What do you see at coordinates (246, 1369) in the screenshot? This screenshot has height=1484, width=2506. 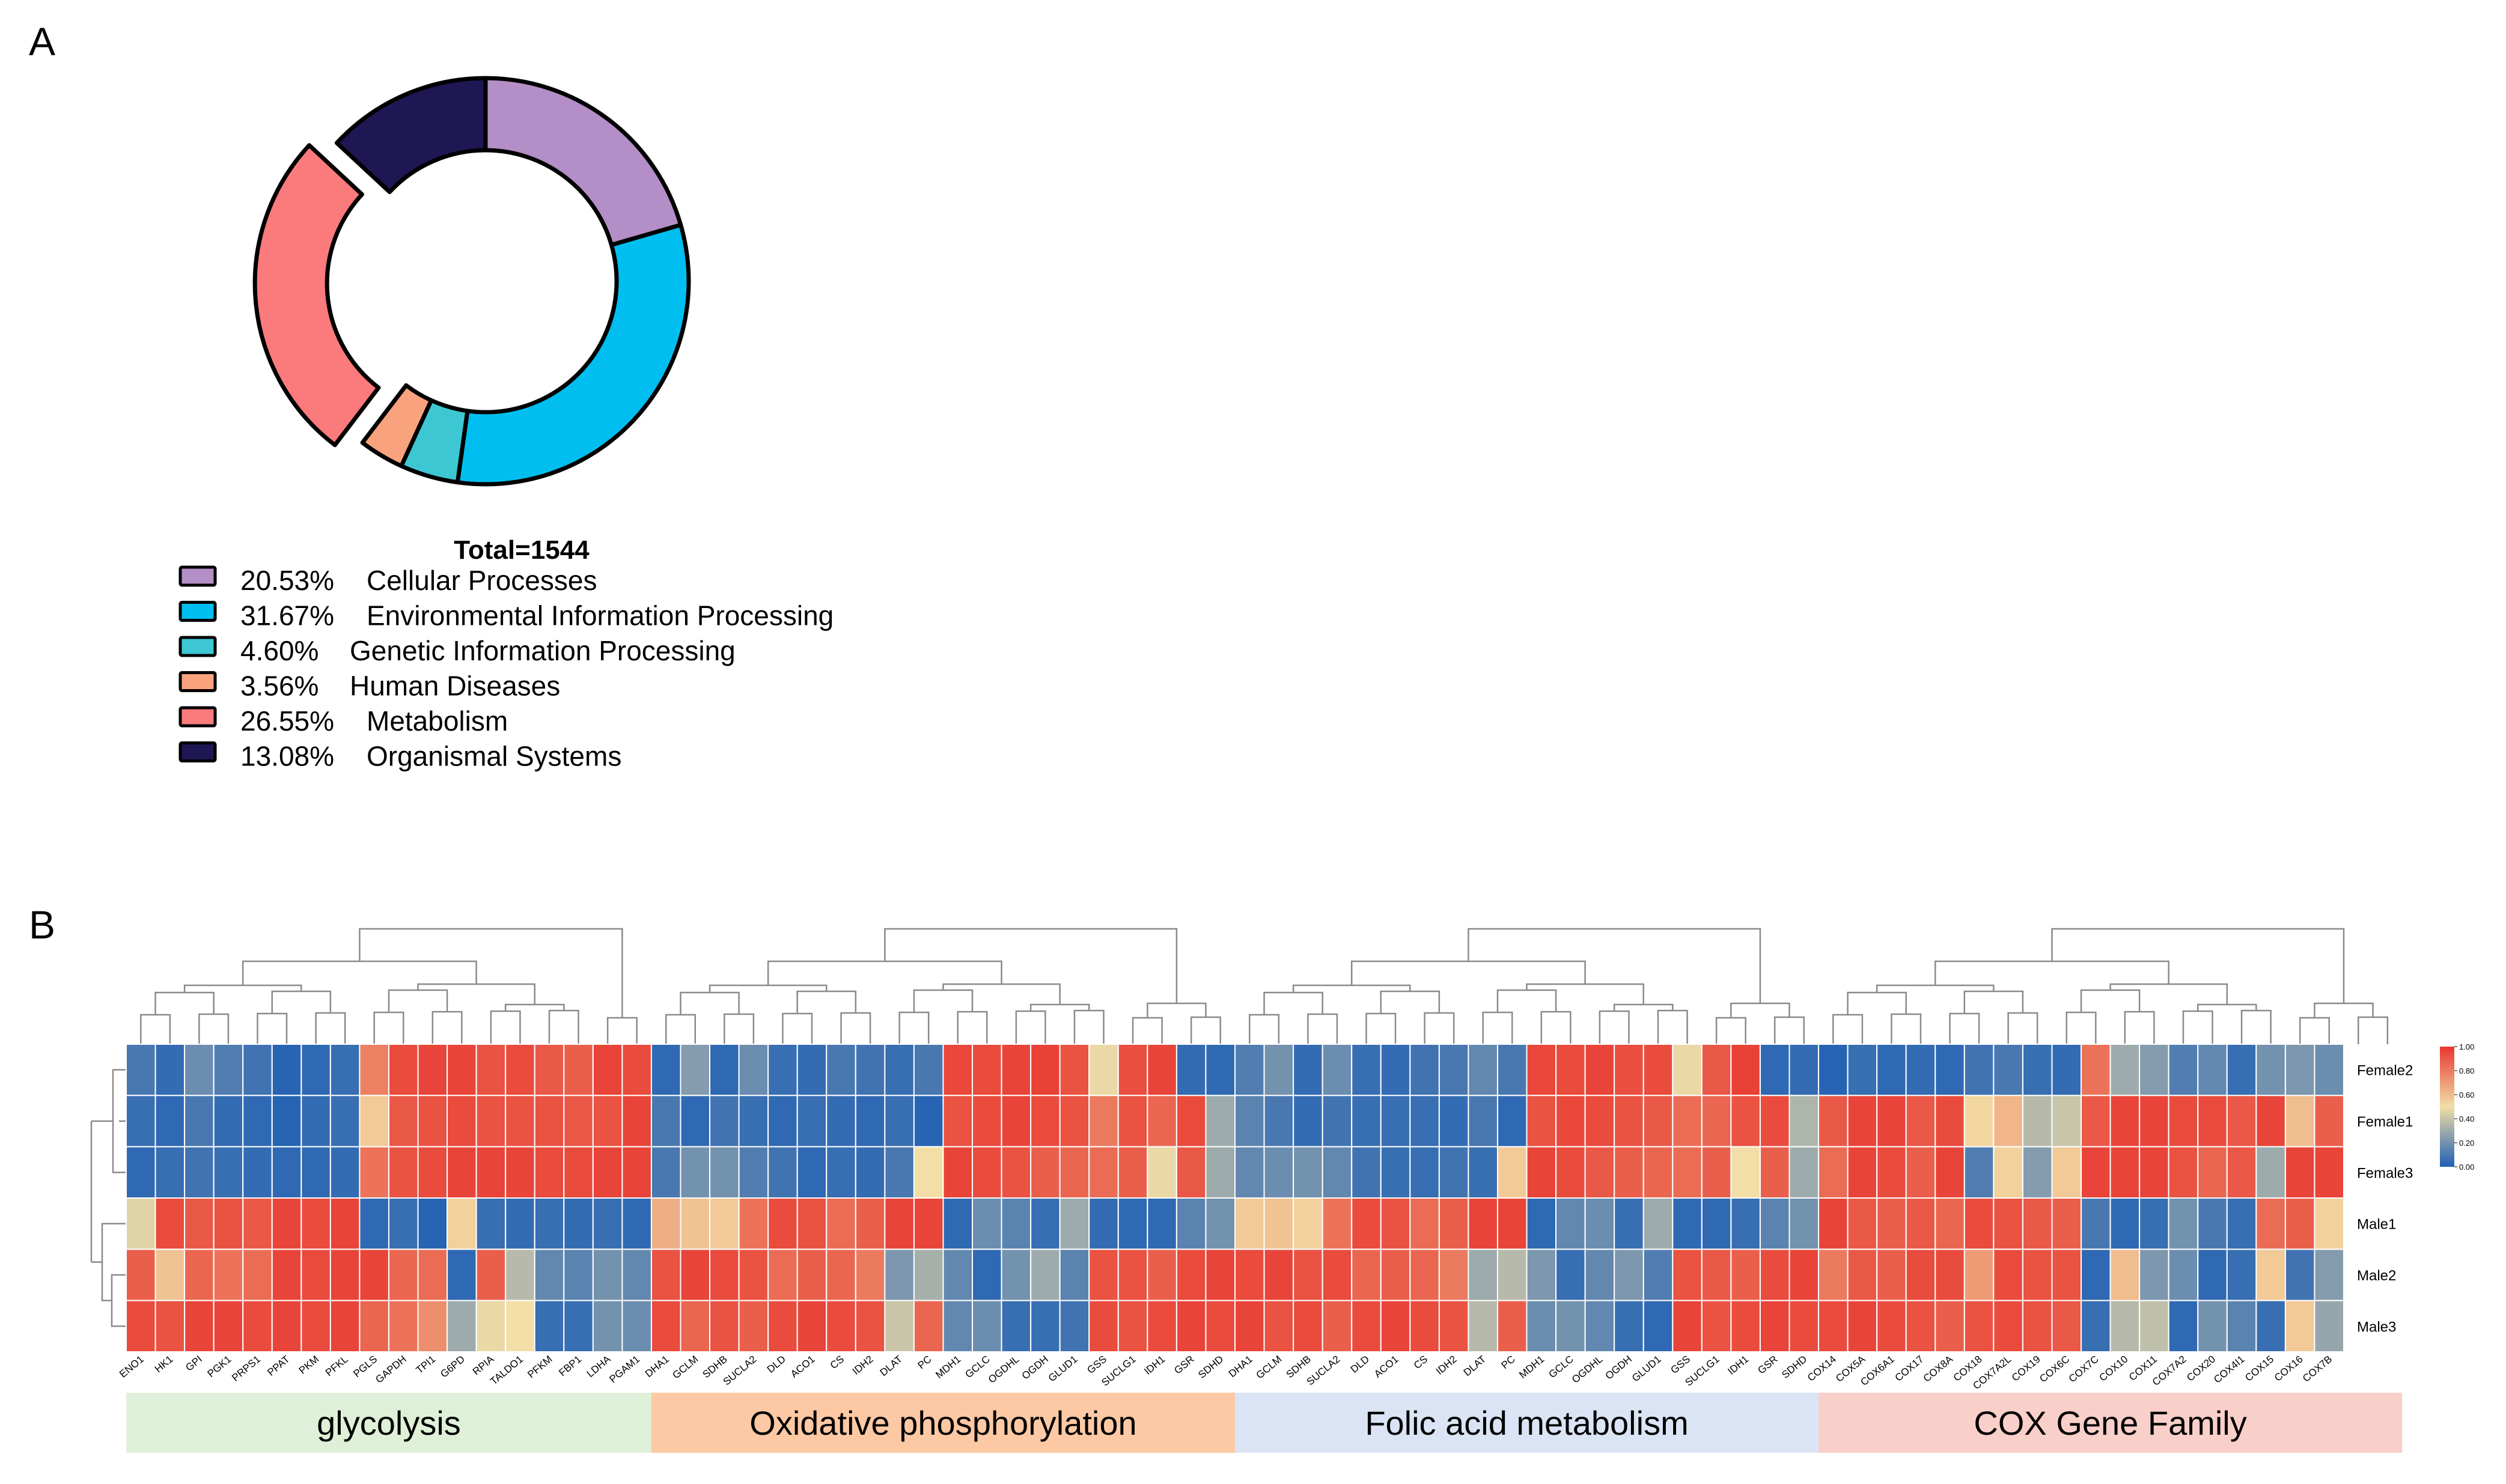 I see `column-label: PRPS1` at bounding box center [246, 1369].